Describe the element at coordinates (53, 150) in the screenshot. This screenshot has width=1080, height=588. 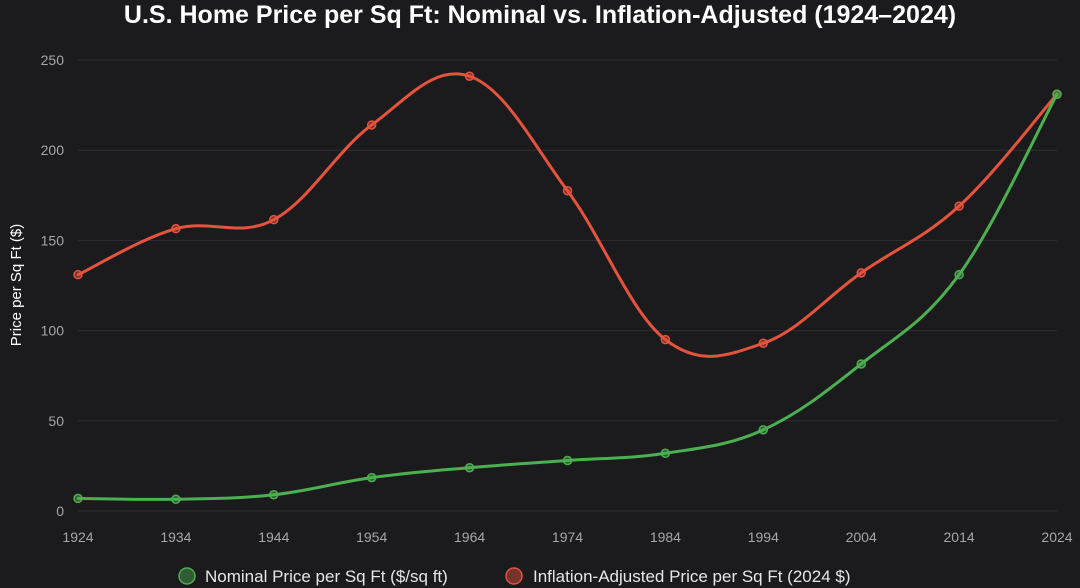
I see `y-tick-label: 200` at that location.